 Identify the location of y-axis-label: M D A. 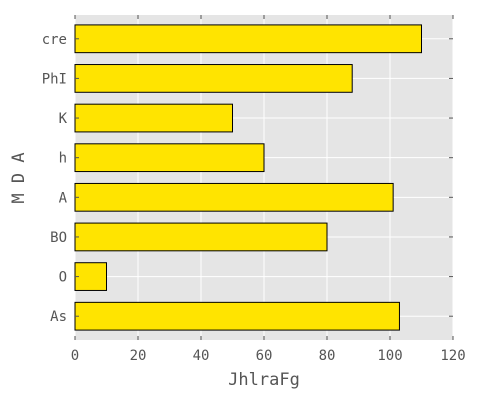
(19, 177).